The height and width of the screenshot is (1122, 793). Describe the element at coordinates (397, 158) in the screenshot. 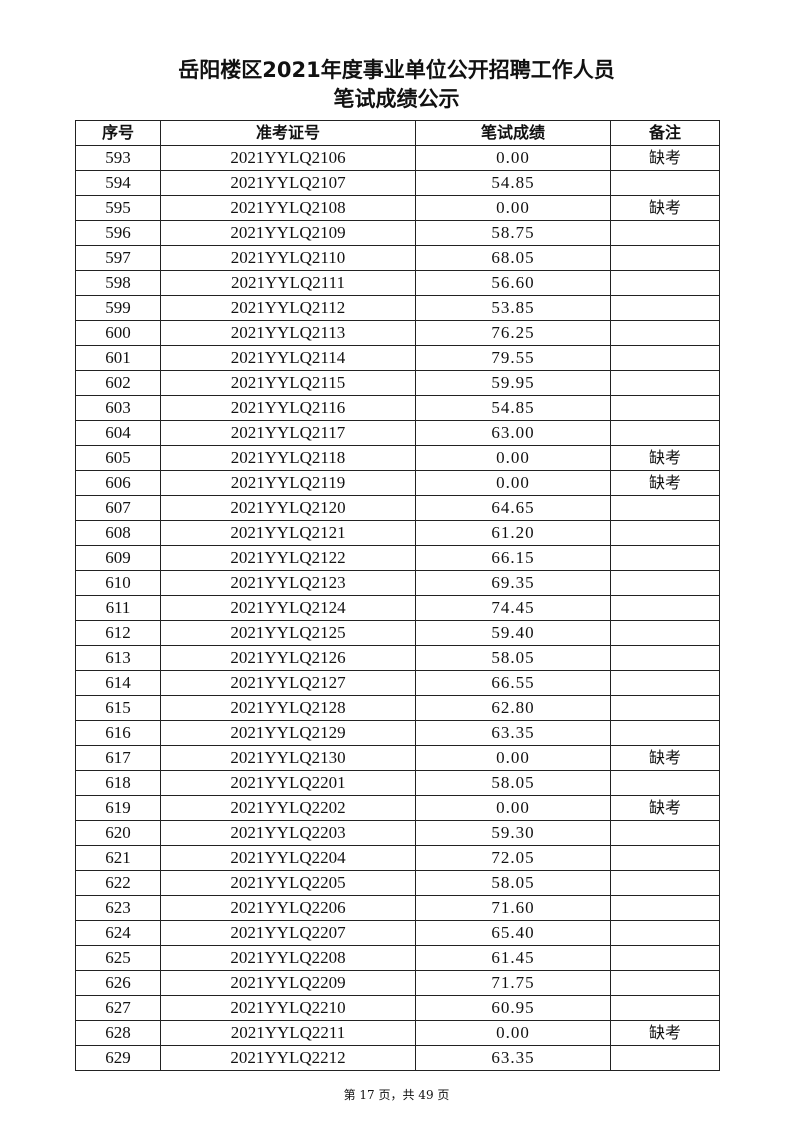

I see `table-row: 593 2021YYLQ2106 0.00 缺考` at that location.